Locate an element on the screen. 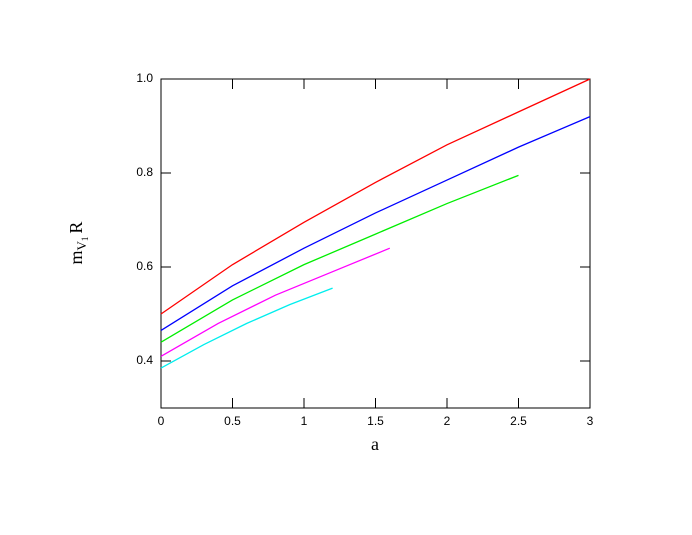 This screenshot has height=535, width=692. x-tick-label: 2.5 is located at coordinates (518, 421).